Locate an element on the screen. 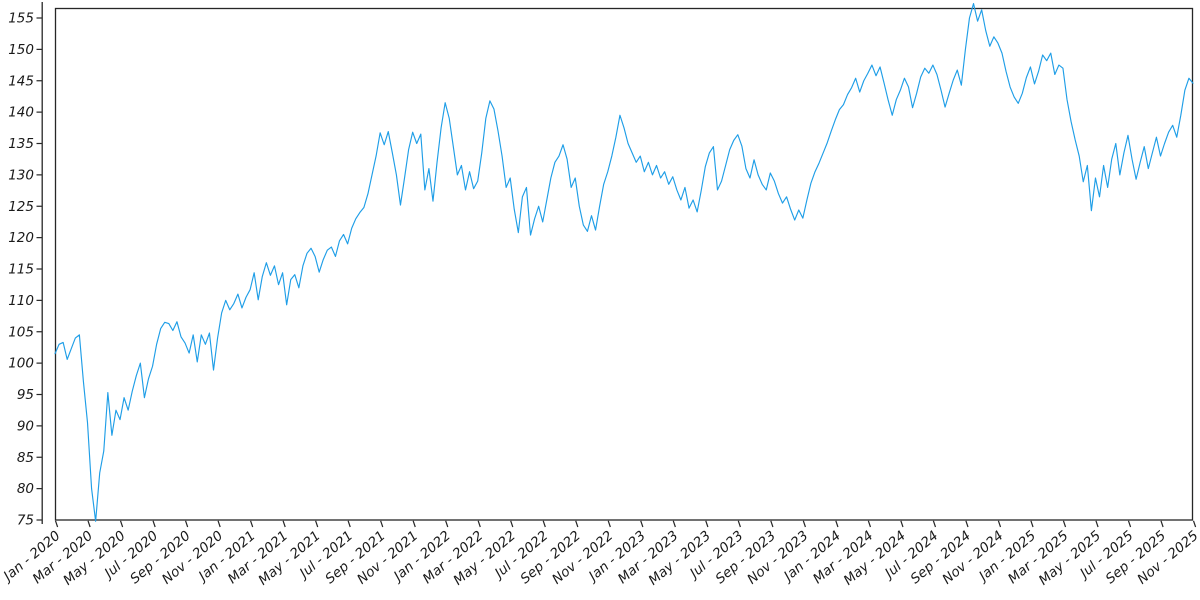 The image size is (1200, 600). y-tick-label: 145 is located at coordinates (21, 81).